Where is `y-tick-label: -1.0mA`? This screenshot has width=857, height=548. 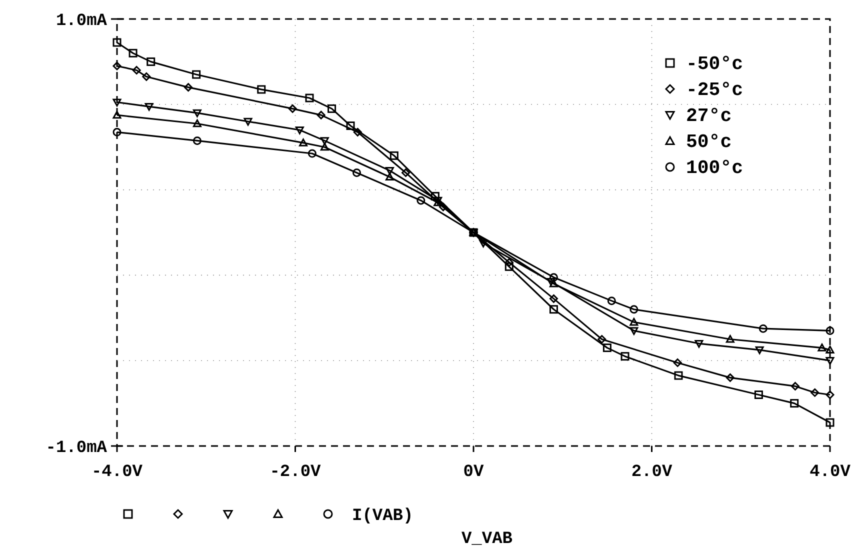
y-tick-label: -1.0mA is located at coordinates (77, 448).